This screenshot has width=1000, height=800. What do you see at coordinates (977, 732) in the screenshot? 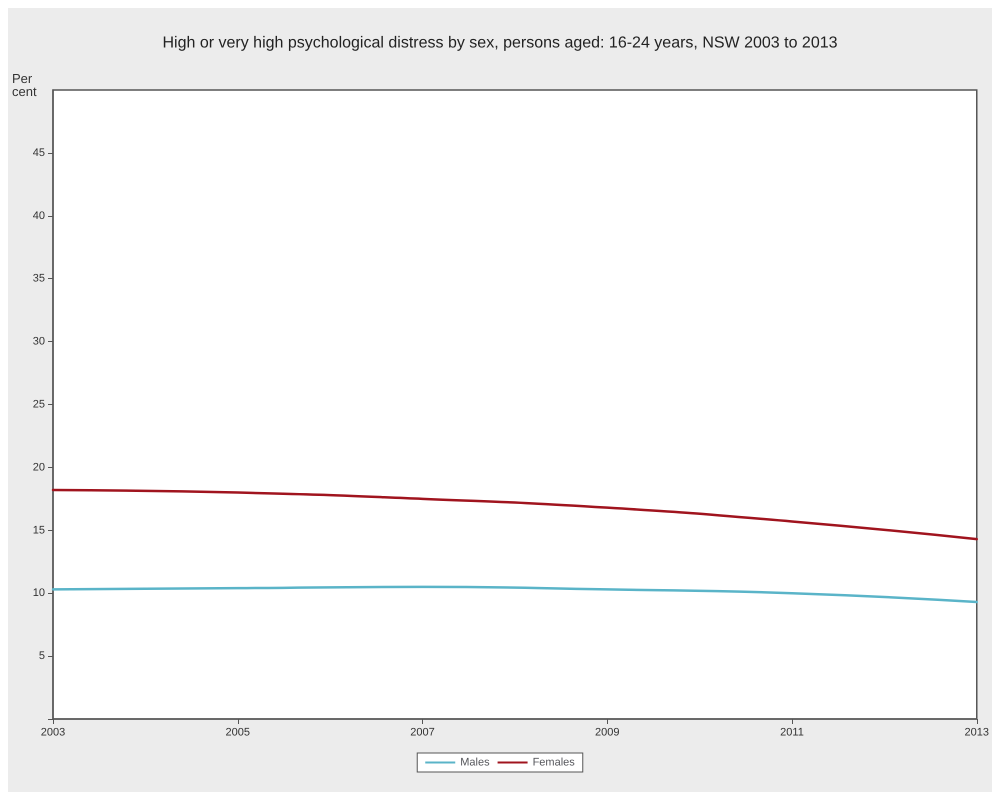
I see `x-tick-label: 2013` at bounding box center [977, 732].